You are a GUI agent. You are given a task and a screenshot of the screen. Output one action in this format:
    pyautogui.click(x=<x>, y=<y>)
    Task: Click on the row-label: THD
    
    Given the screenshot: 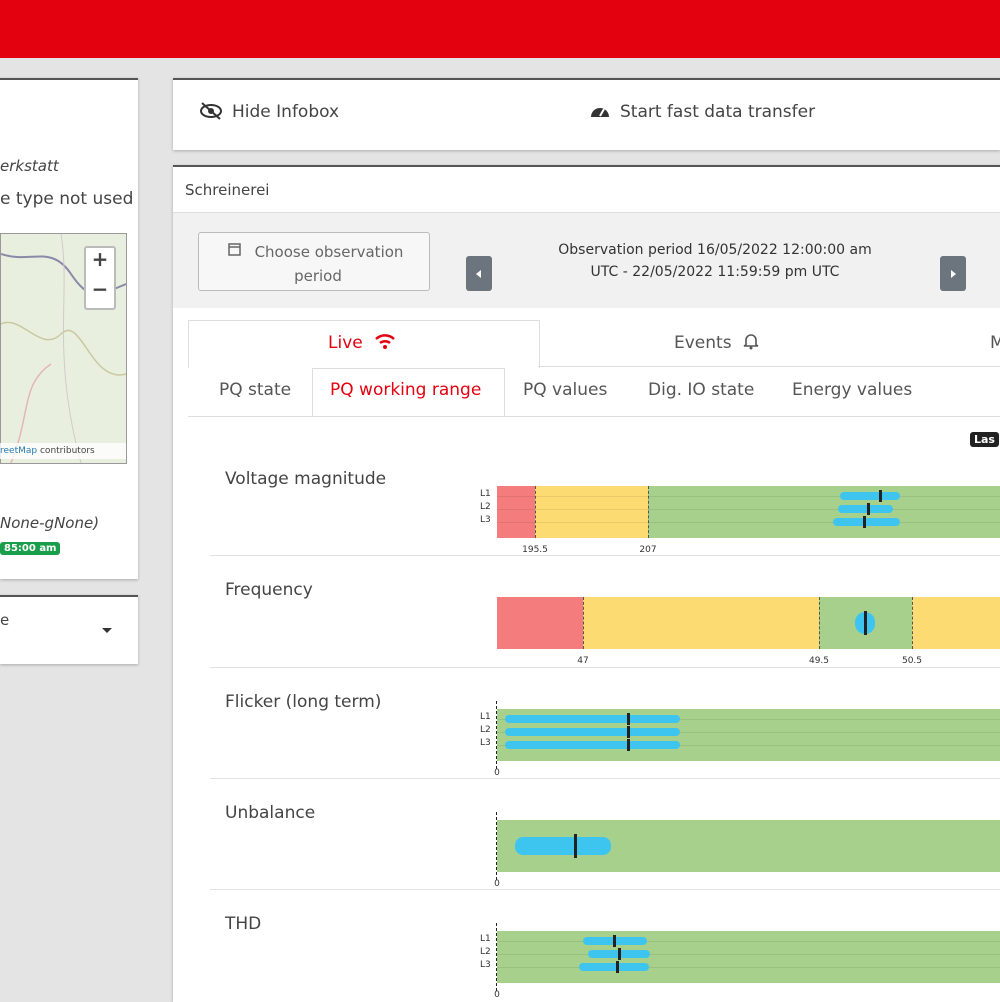 What is the action you would take?
    pyautogui.click(x=243, y=924)
    